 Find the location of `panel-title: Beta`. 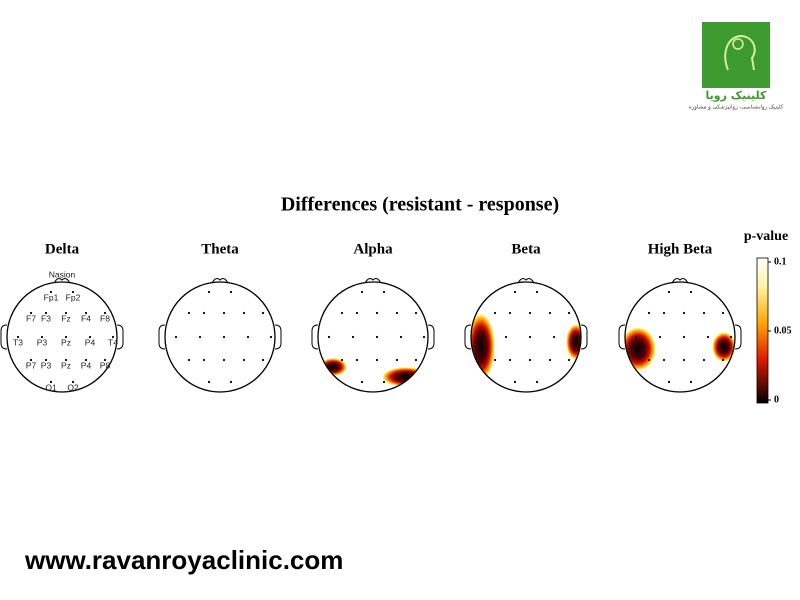

panel-title: Beta is located at coordinates (526, 249).